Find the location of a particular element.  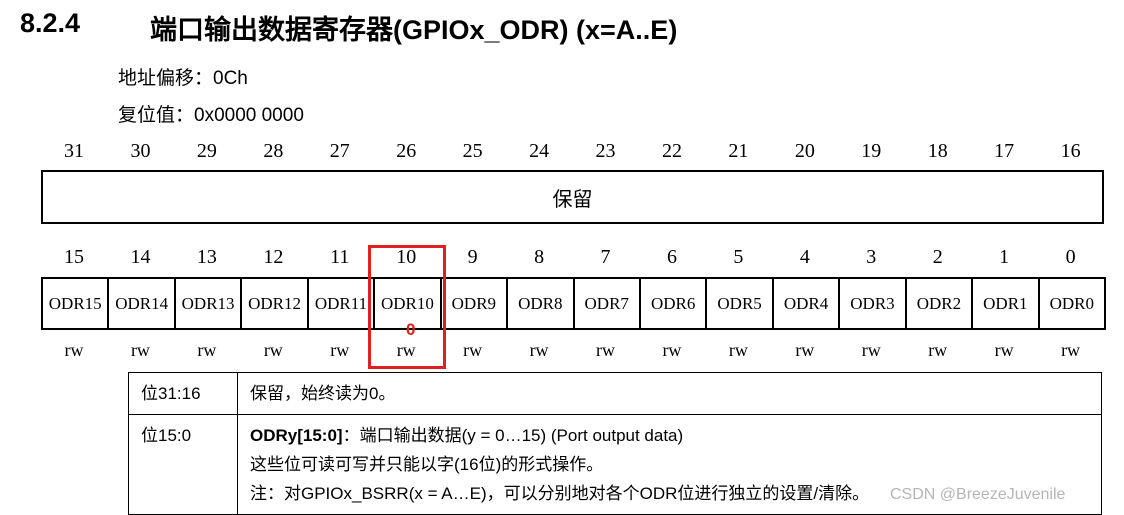

bit-number: 7 is located at coordinates (605, 257).